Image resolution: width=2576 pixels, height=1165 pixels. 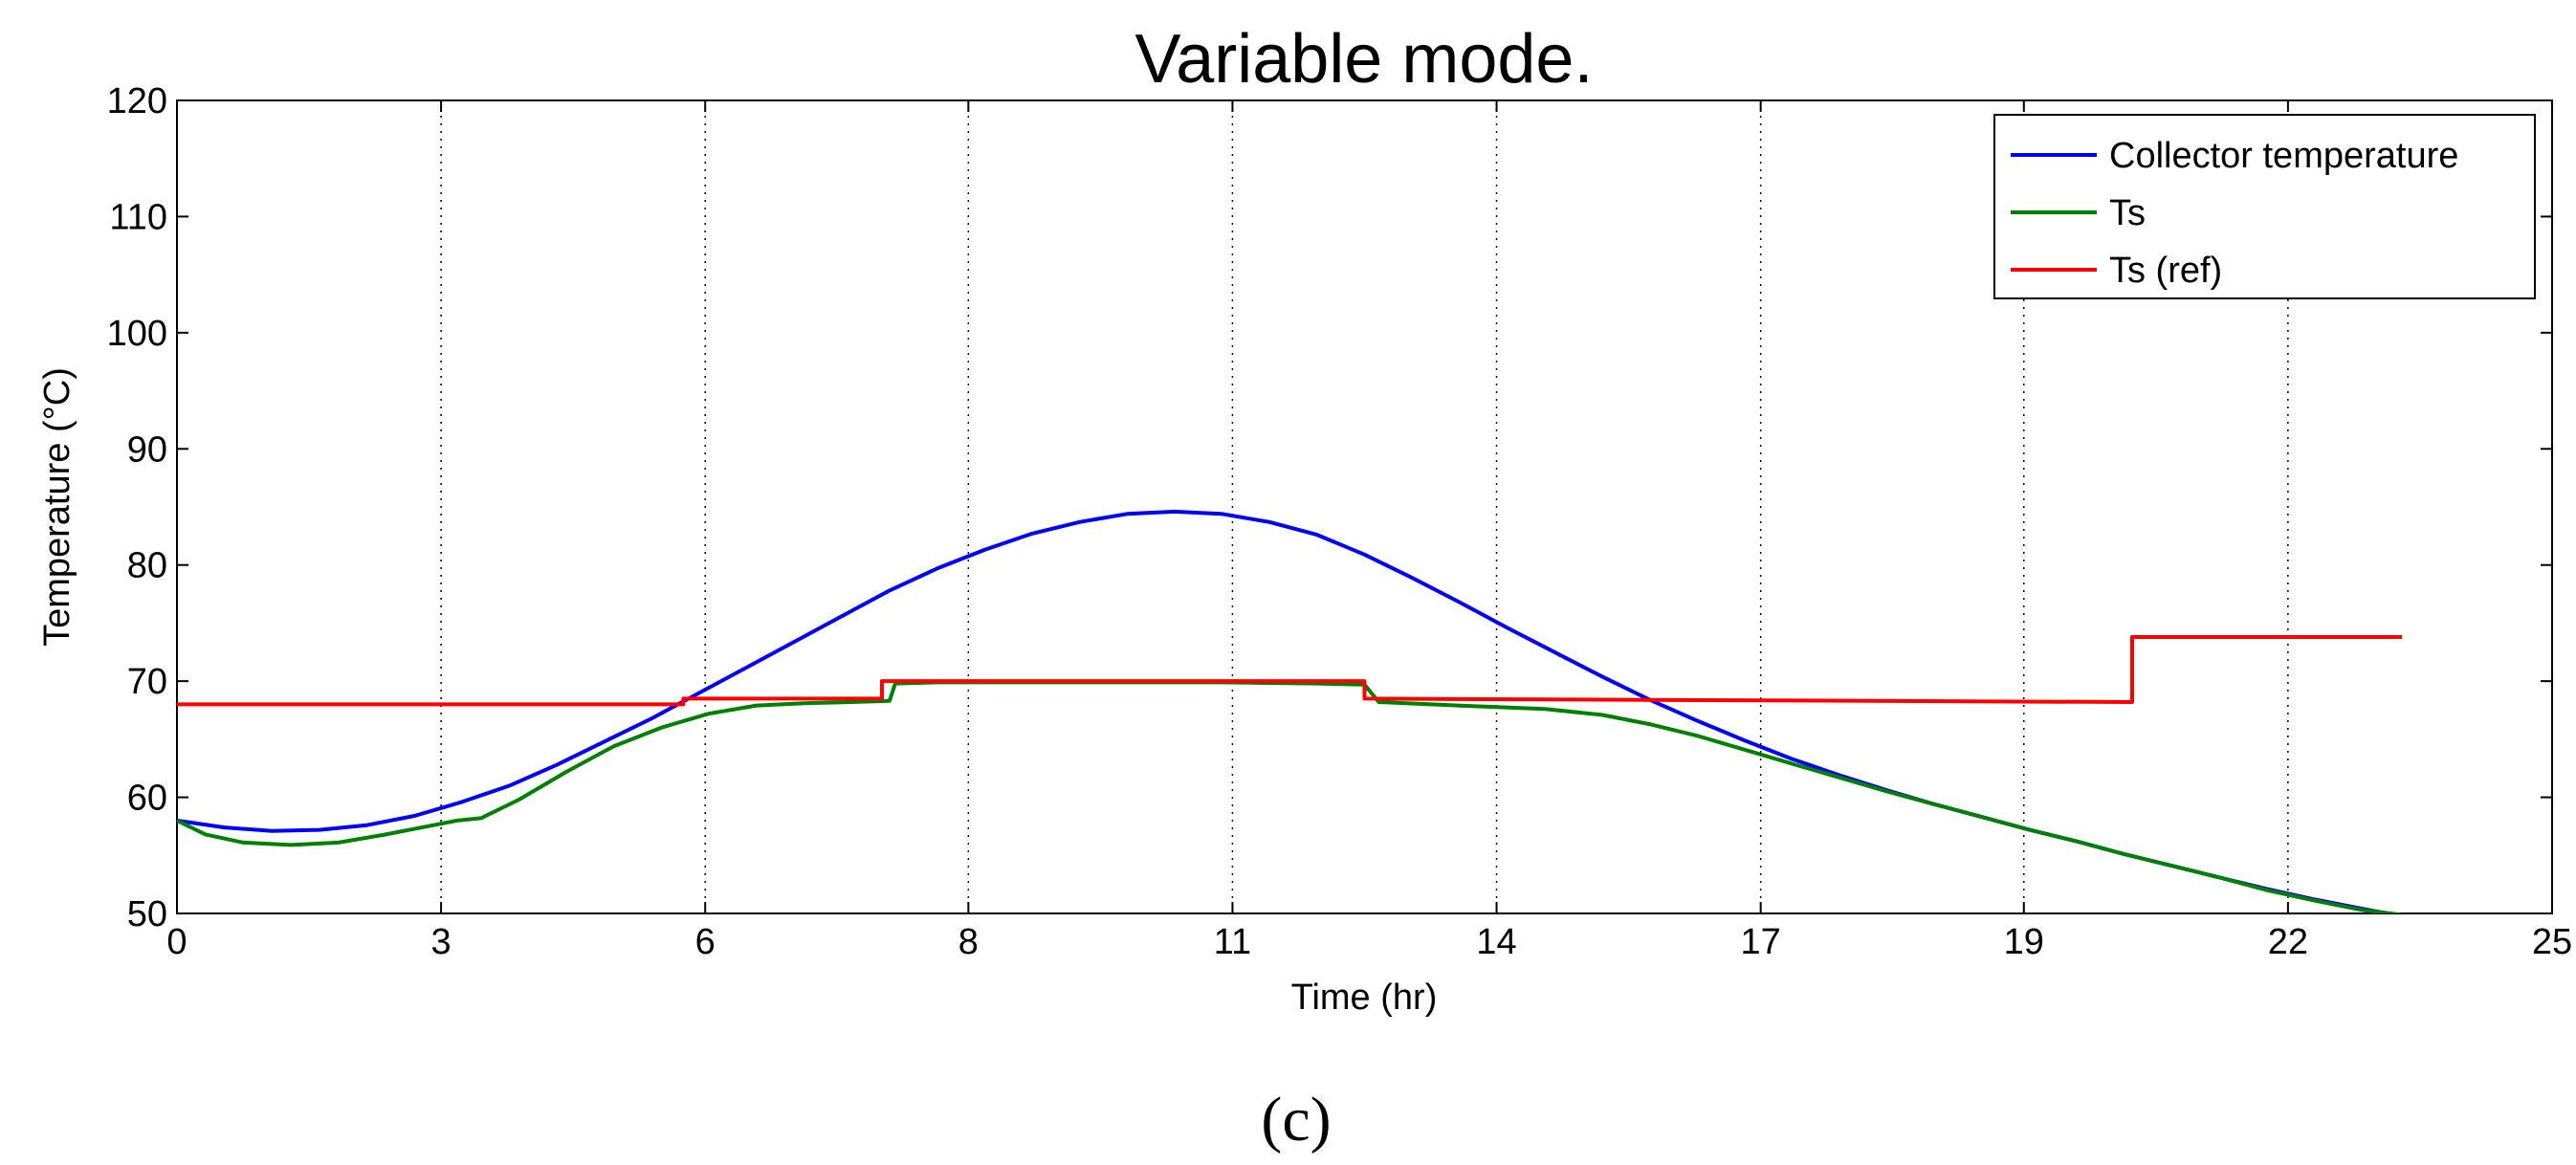 What do you see at coordinates (2024, 942) in the screenshot?
I see `x-tick-label: 19` at bounding box center [2024, 942].